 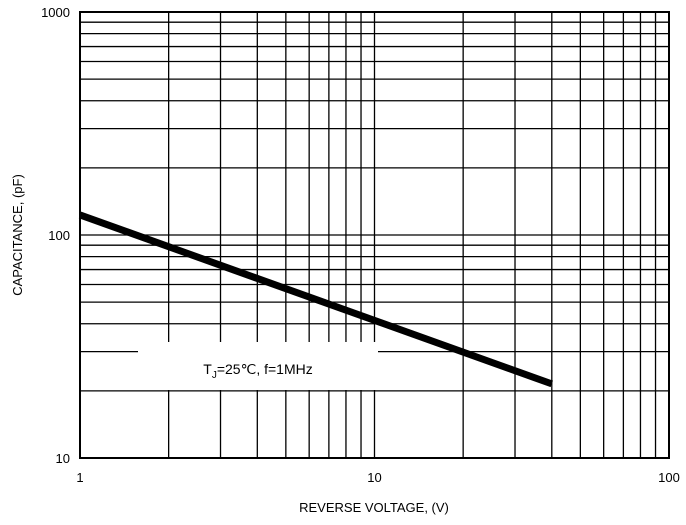 What do you see at coordinates (669, 477) in the screenshot?
I see `x-tick-label: 100` at bounding box center [669, 477].